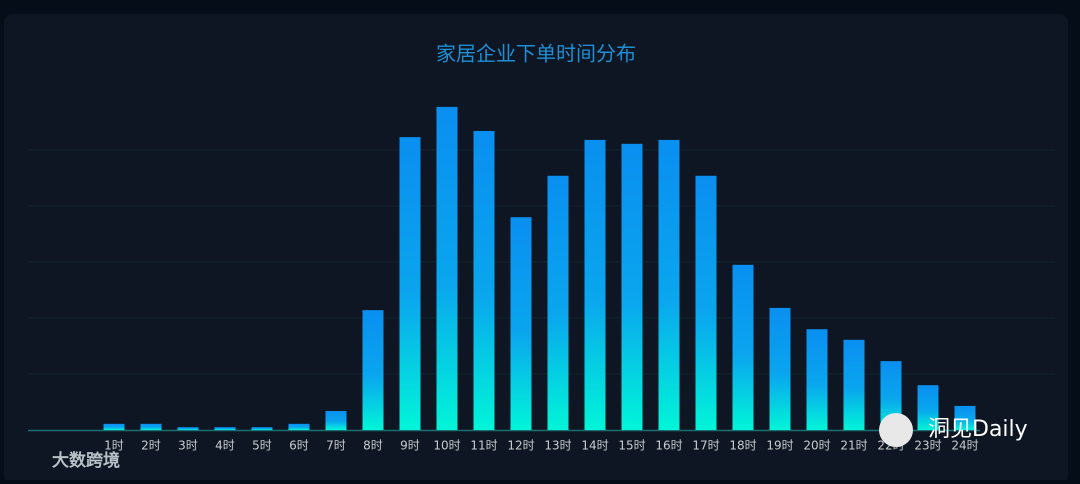  Describe the element at coordinates (225, 446) in the screenshot. I see `x-tick-label: 4时` at that location.